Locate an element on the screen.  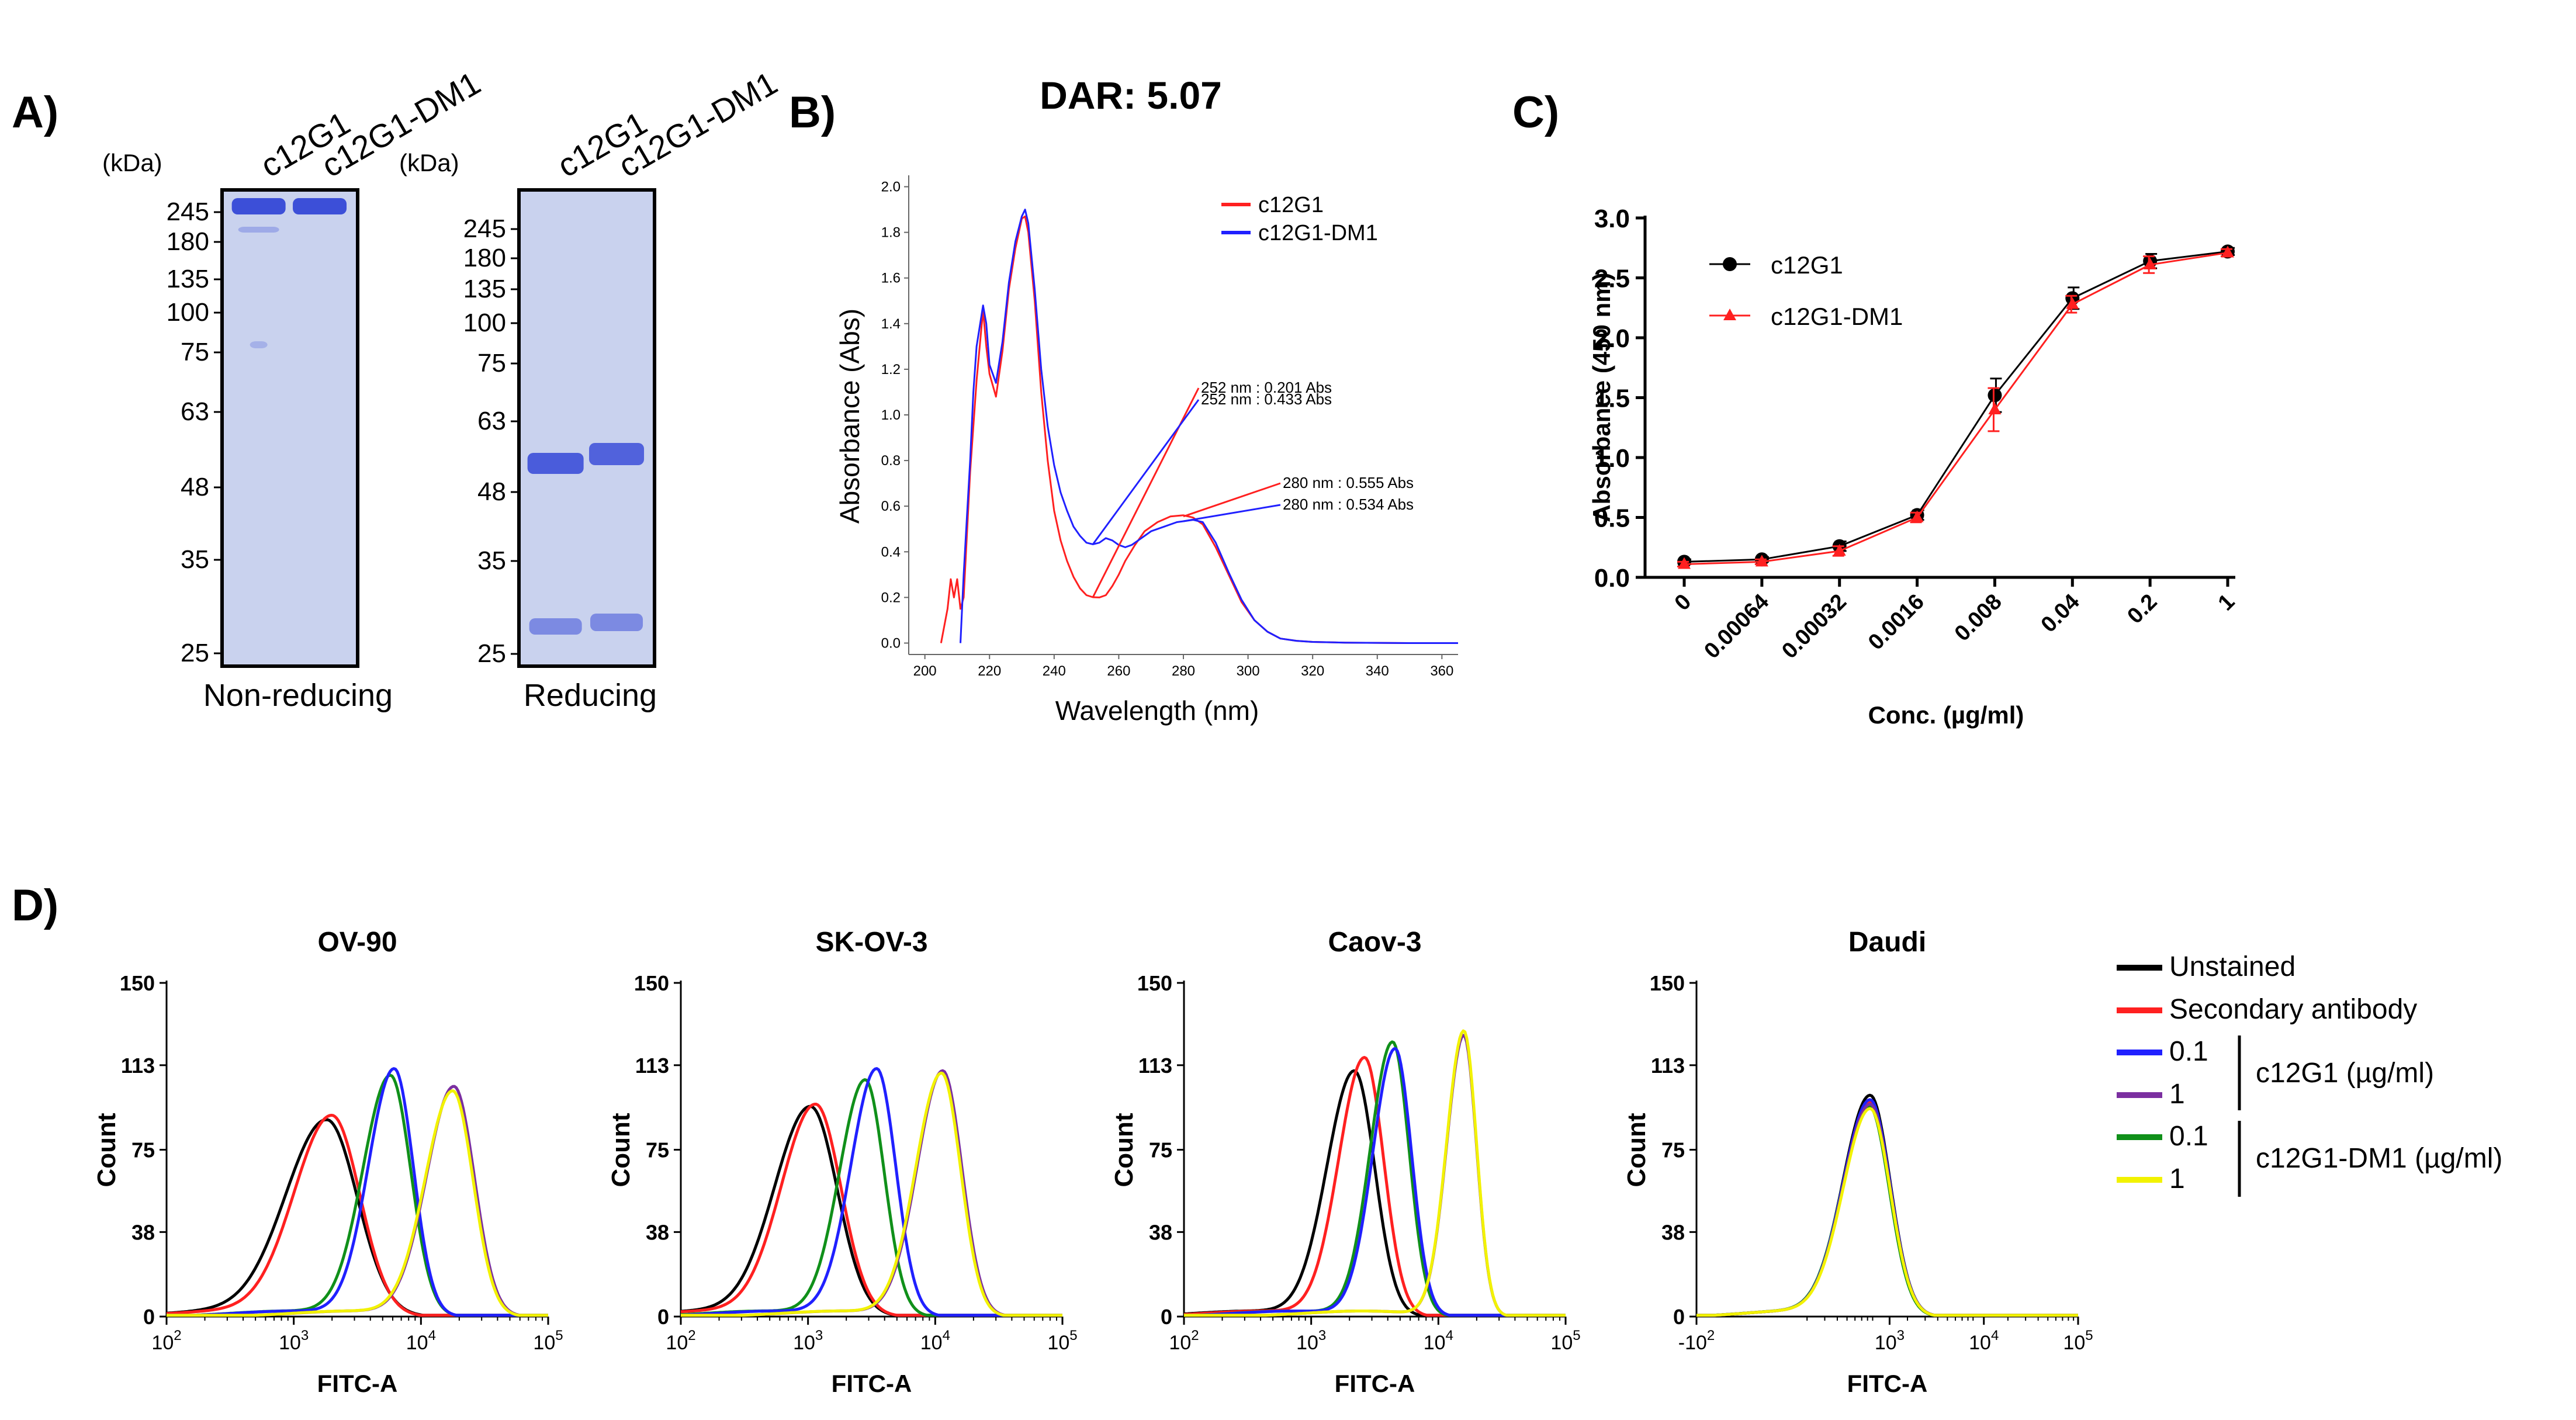
y-tick-label: 1.6 is located at coordinates (891, 278).